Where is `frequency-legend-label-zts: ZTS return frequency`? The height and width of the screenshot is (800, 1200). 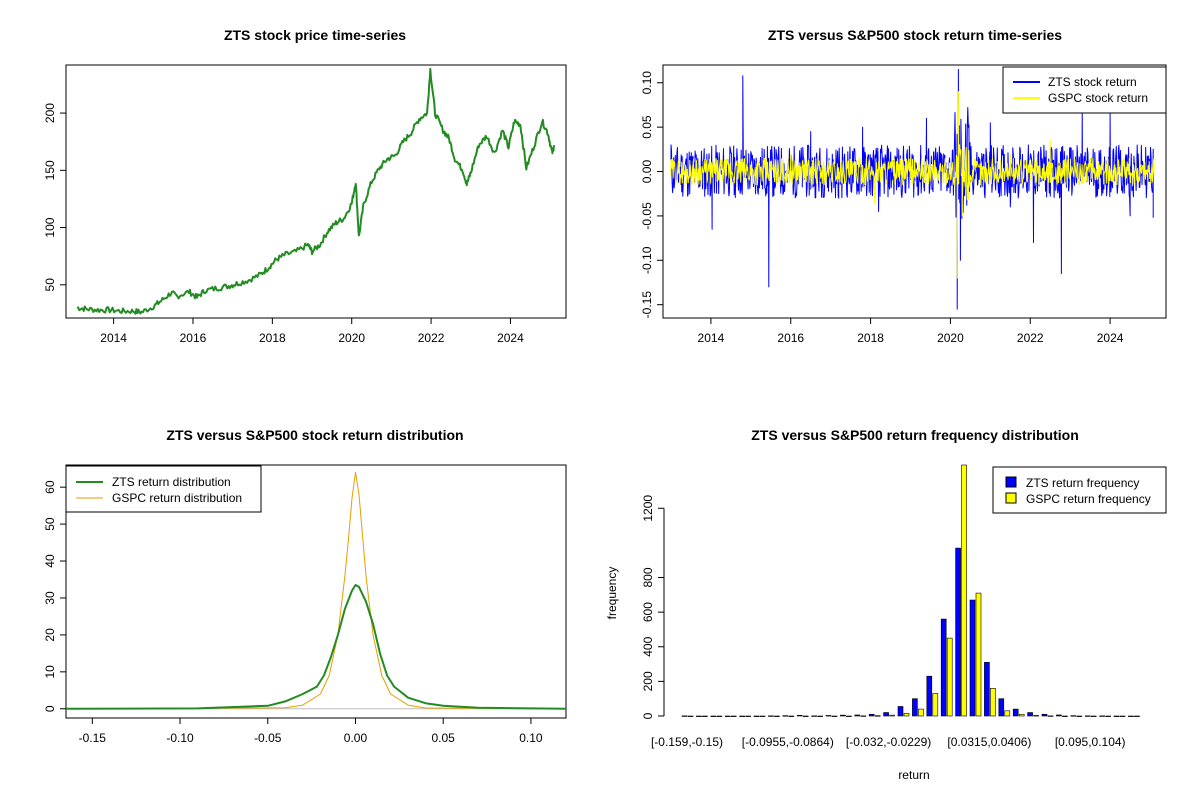
frequency-legend-label-zts: ZTS return frequency is located at coordinates (1082, 483).